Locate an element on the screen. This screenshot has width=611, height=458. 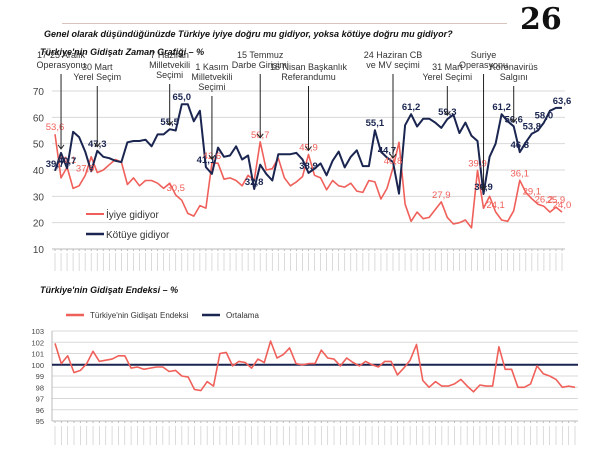
legend-label-iyiye: İyiye gidiyor is located at coordinates (132, 214).